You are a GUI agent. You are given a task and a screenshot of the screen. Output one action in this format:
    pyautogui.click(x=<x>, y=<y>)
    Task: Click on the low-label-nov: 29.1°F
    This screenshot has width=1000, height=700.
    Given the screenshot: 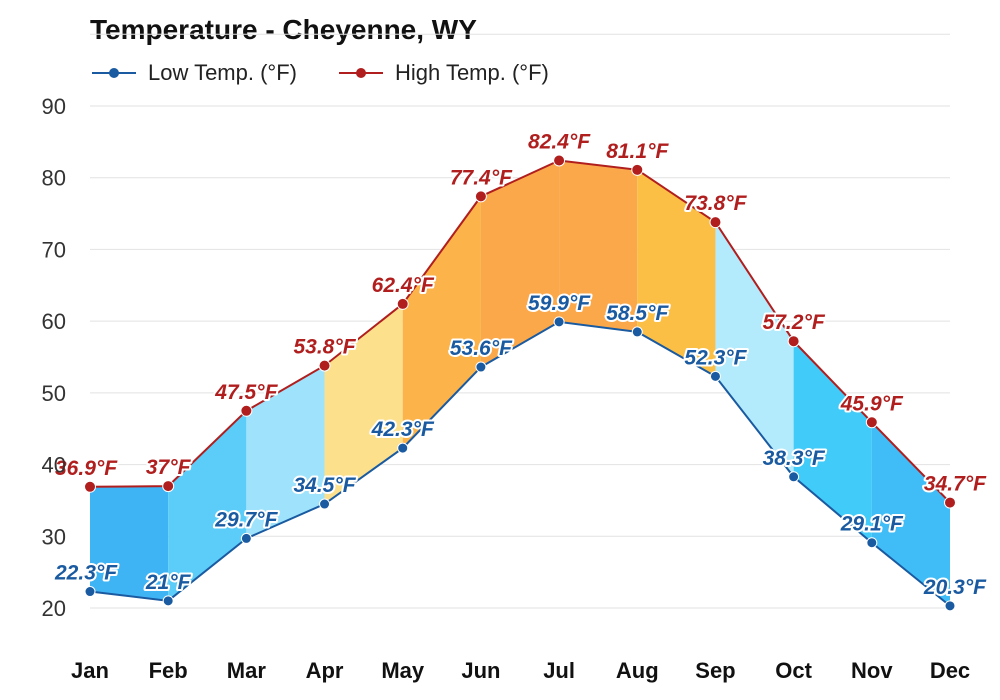 What is the action you would take?
    pyautogui.click(x=872, y=524)
    